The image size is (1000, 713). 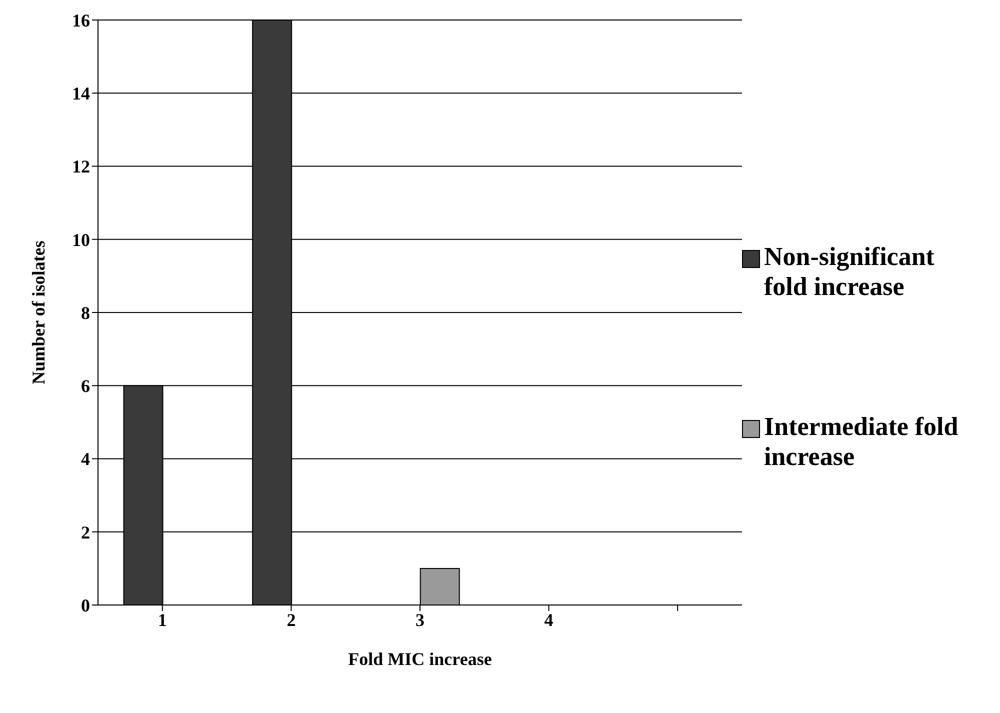 I want to click on y-tick-label: 6, so click(x=85, y=386).